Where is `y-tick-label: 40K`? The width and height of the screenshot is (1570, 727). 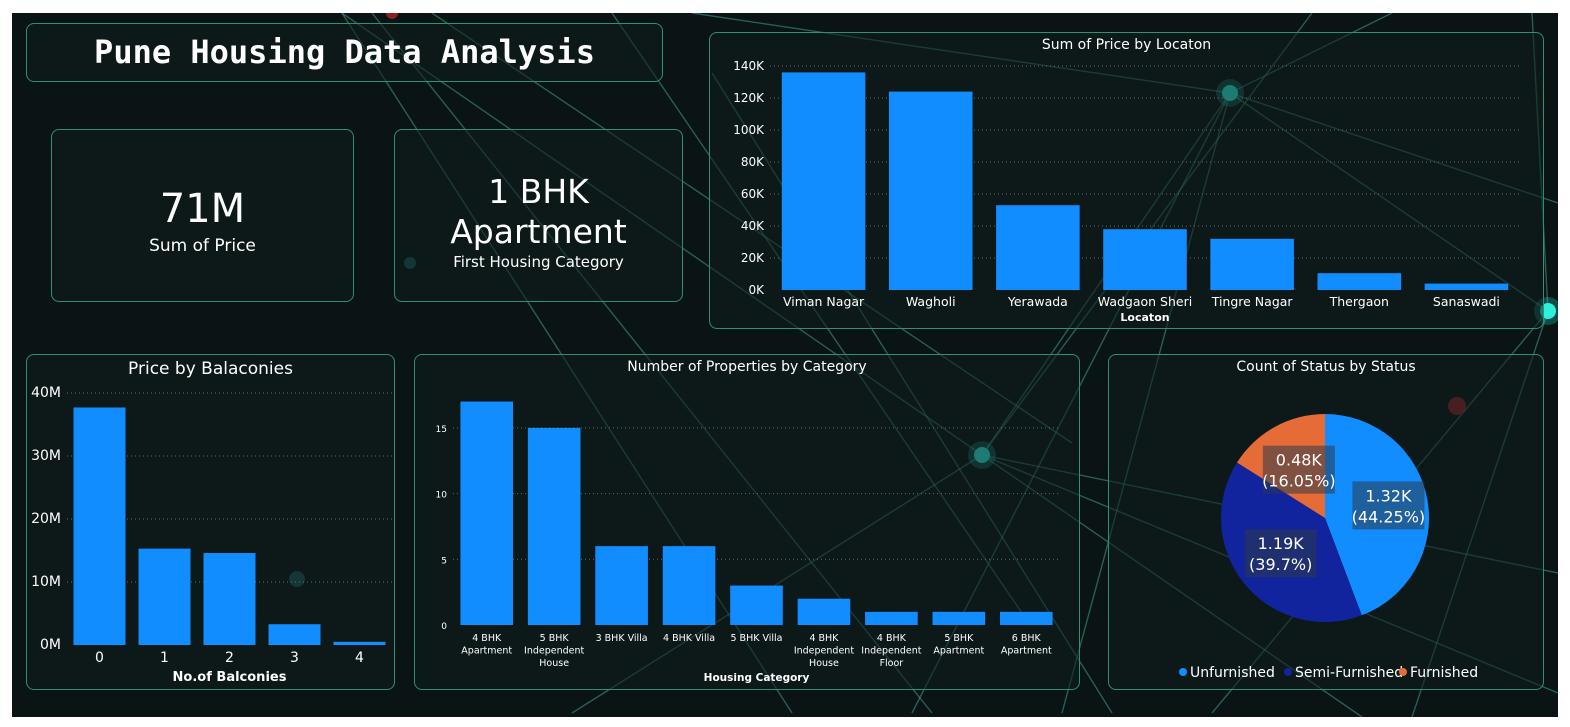 y-tick-label: 40K is located at coordinates (753, 226).